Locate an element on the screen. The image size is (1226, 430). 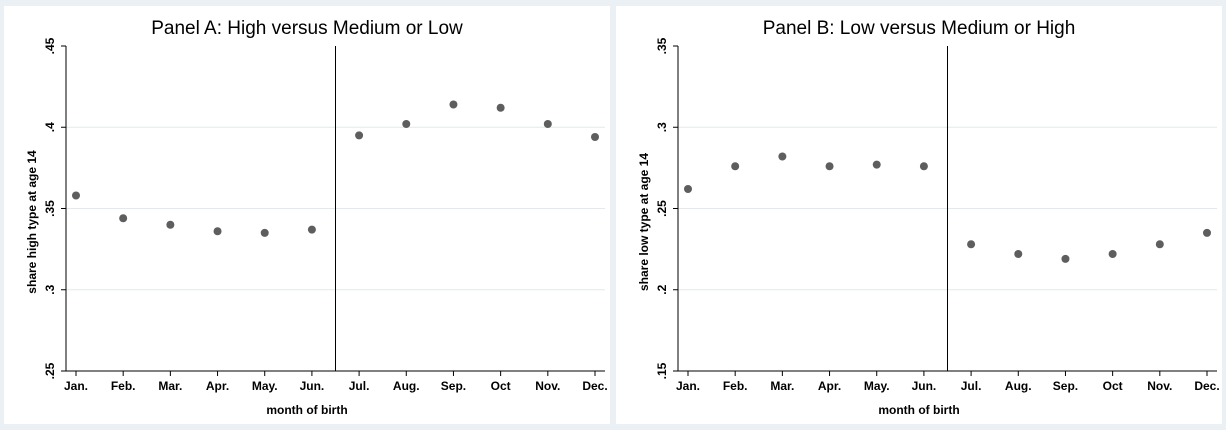
panel-b-x-tick-label: Apr. is located at coordinates (829, 386).